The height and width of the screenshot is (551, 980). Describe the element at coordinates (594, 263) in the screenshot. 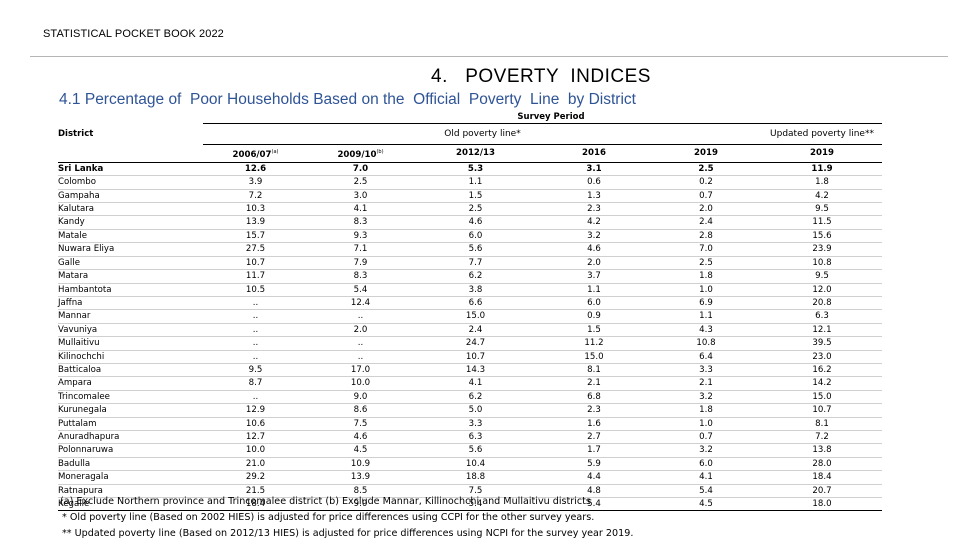

I see `value-cell: 2.0` at that location.